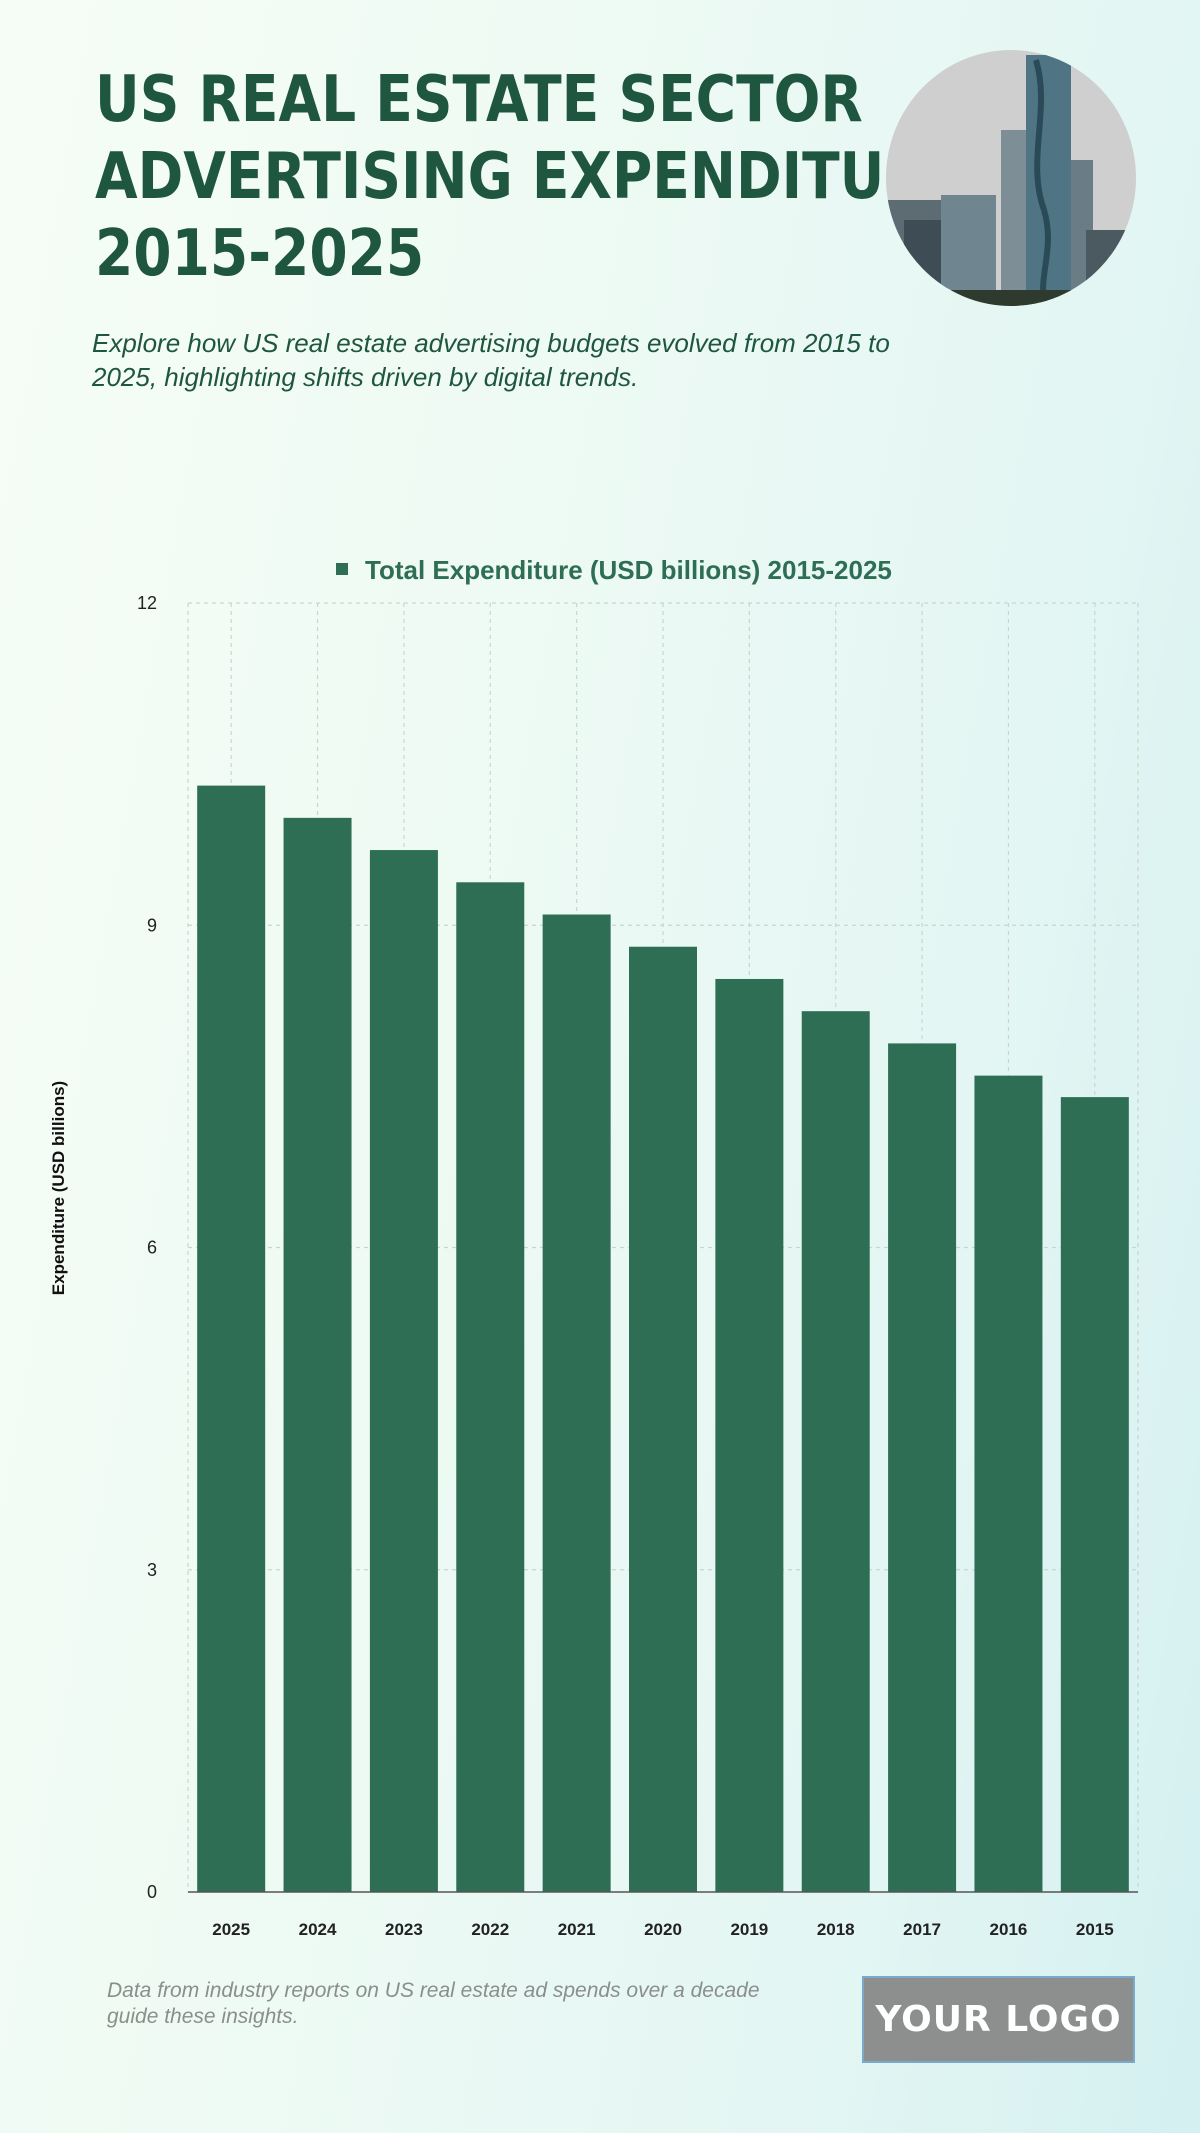 Image resolution: width=1200 pixels, height=2133 pixels. Describe the element at coordinates (1094, 1494) in the screenshot. I see `bar-2015` at that location.